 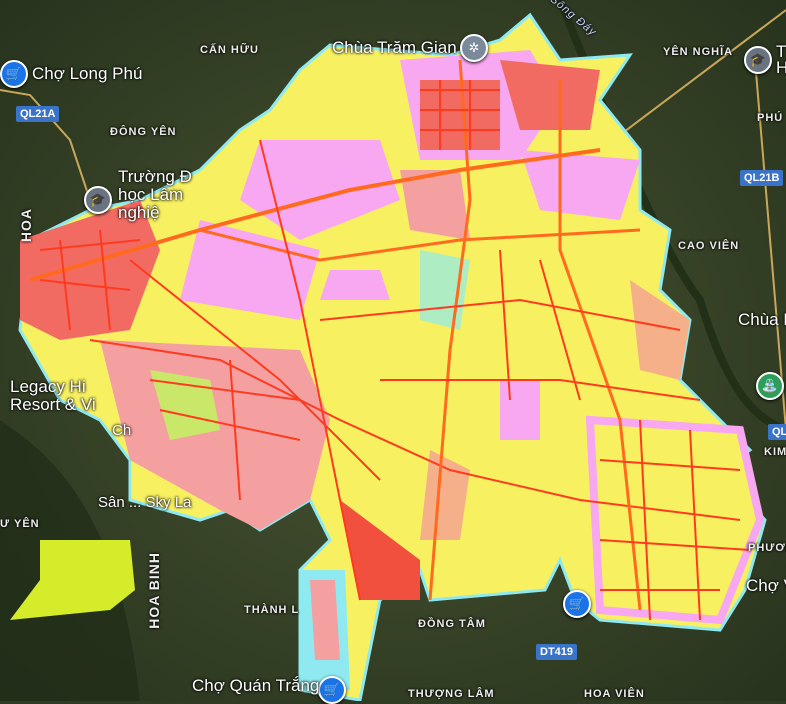 What do you see at coordinates (72, 580) in the screenshot?
I see `forest-zone` at bounding box center [72, 580].